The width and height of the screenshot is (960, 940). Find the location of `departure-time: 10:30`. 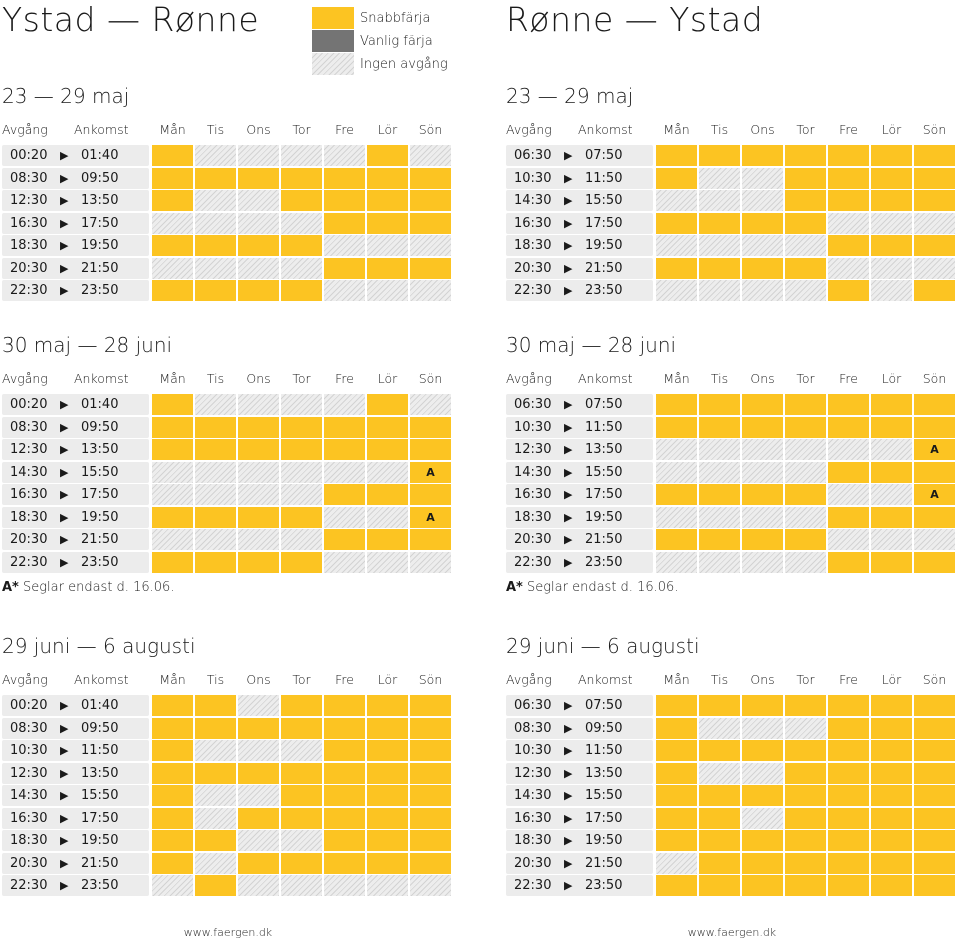

departure-time: 10:30 is located at coordinates (533, 750).